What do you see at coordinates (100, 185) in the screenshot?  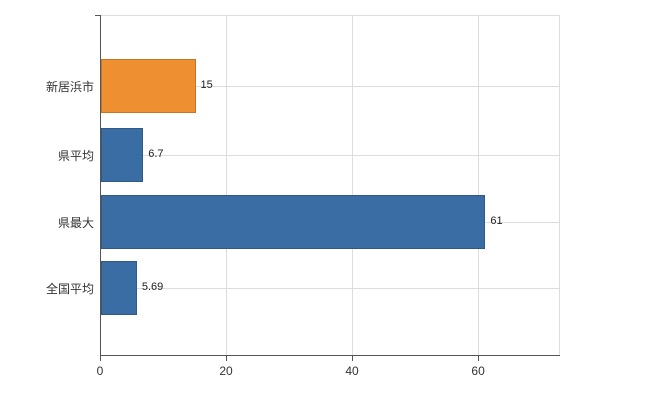 I see `y-axis-line` at bounding box center [100, 185].